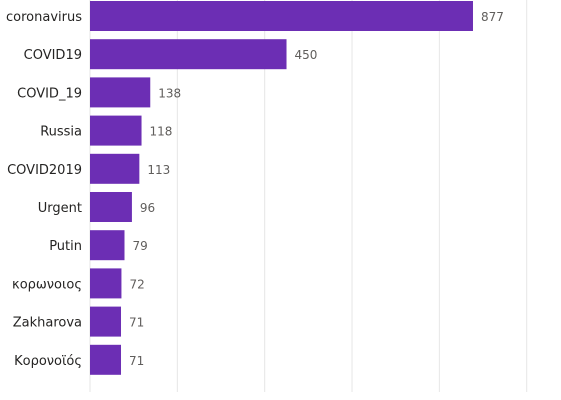 This screenshot has height=400, width=561. Describe the element at coordinates (47, 284) in the screenshot. I see `category-label: κορωνοιος` at that location.